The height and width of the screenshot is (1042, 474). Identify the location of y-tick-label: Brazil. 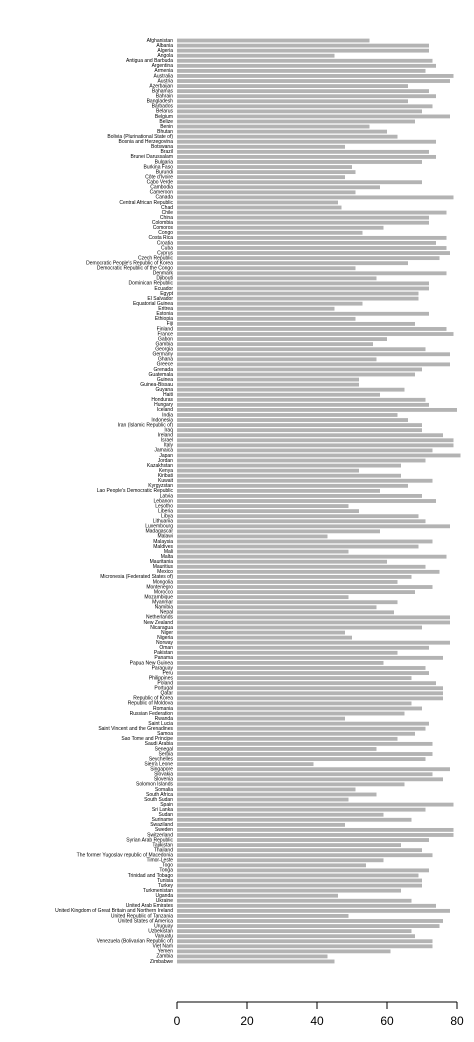
(166, 152).